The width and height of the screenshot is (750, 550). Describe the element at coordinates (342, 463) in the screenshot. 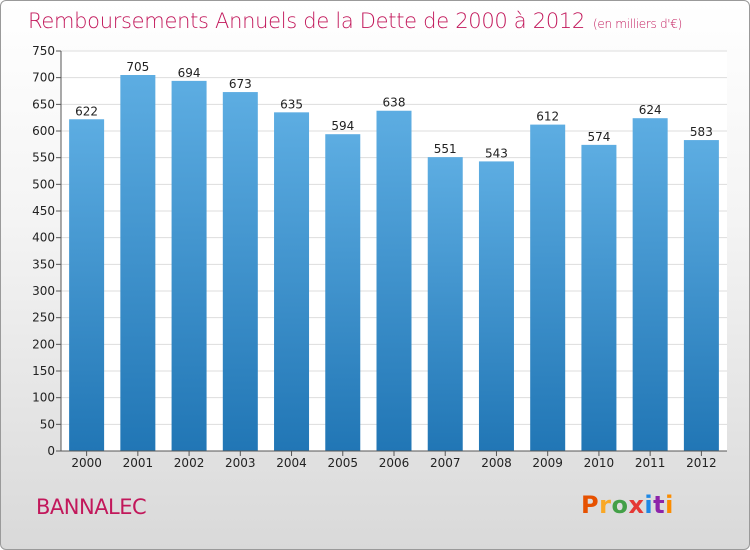

I see `x-tick-label: 2005` at that location.